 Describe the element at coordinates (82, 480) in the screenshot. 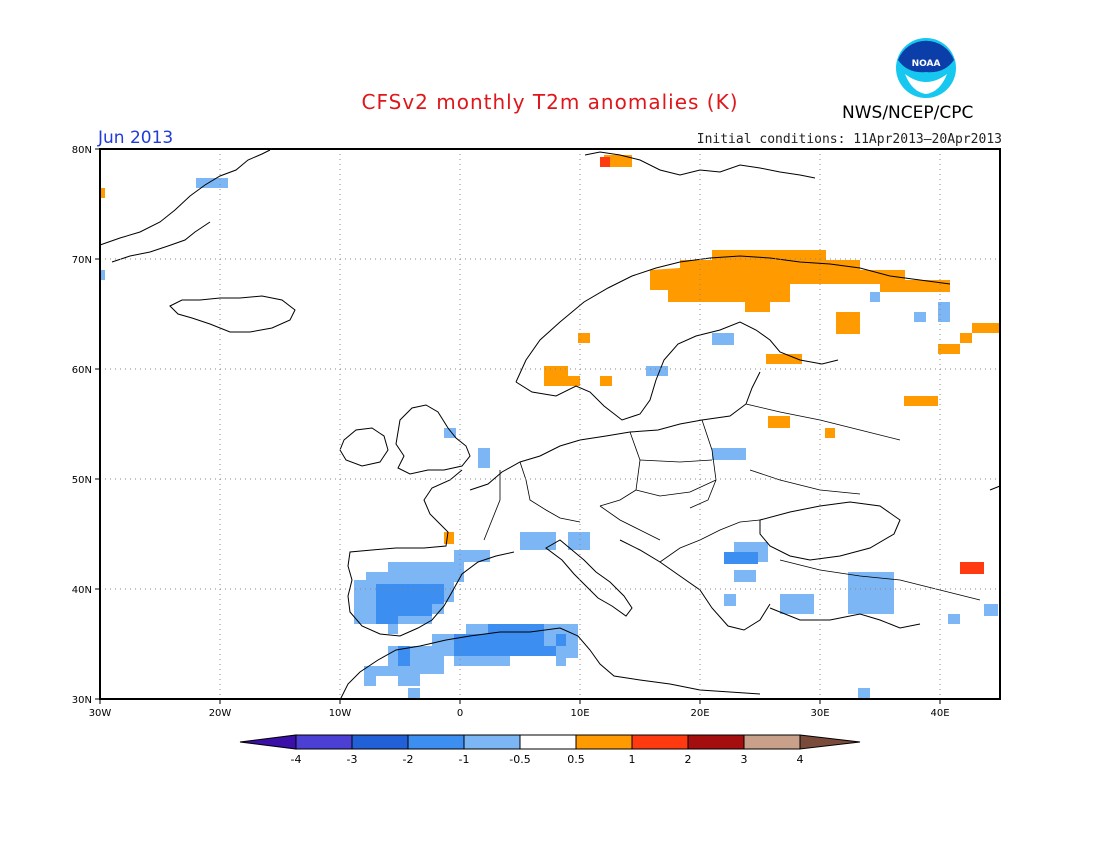

I see `lat-label: 50N` at that location.